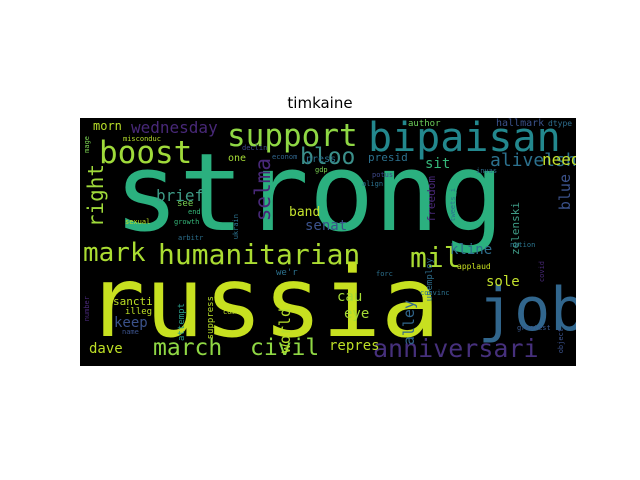 Image resolution: width=640 pixels, height=480 pixels. What do you see at coordinates (285, 157) in the screenshot?
I see `word-econom: econom` at bounding box center [285, 157].